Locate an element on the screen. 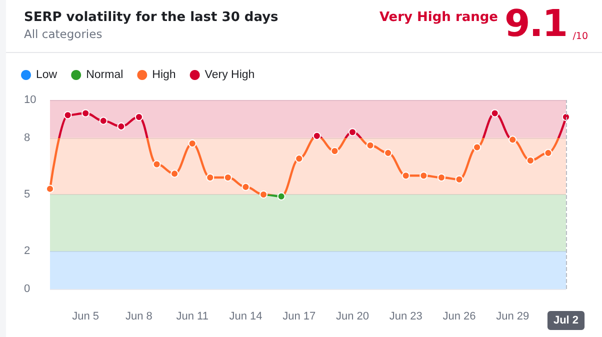 The width and height of the screenshot is (602, 337). legend-label: High is located at coordinates (164, 75).